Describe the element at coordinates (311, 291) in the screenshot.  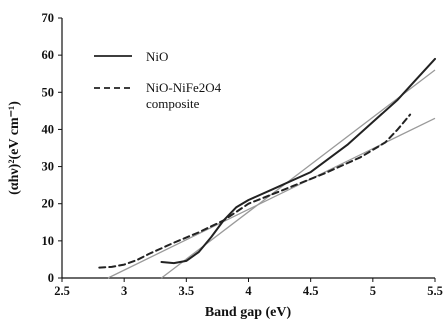
I see `x-tick-label: 4.5` at that location.